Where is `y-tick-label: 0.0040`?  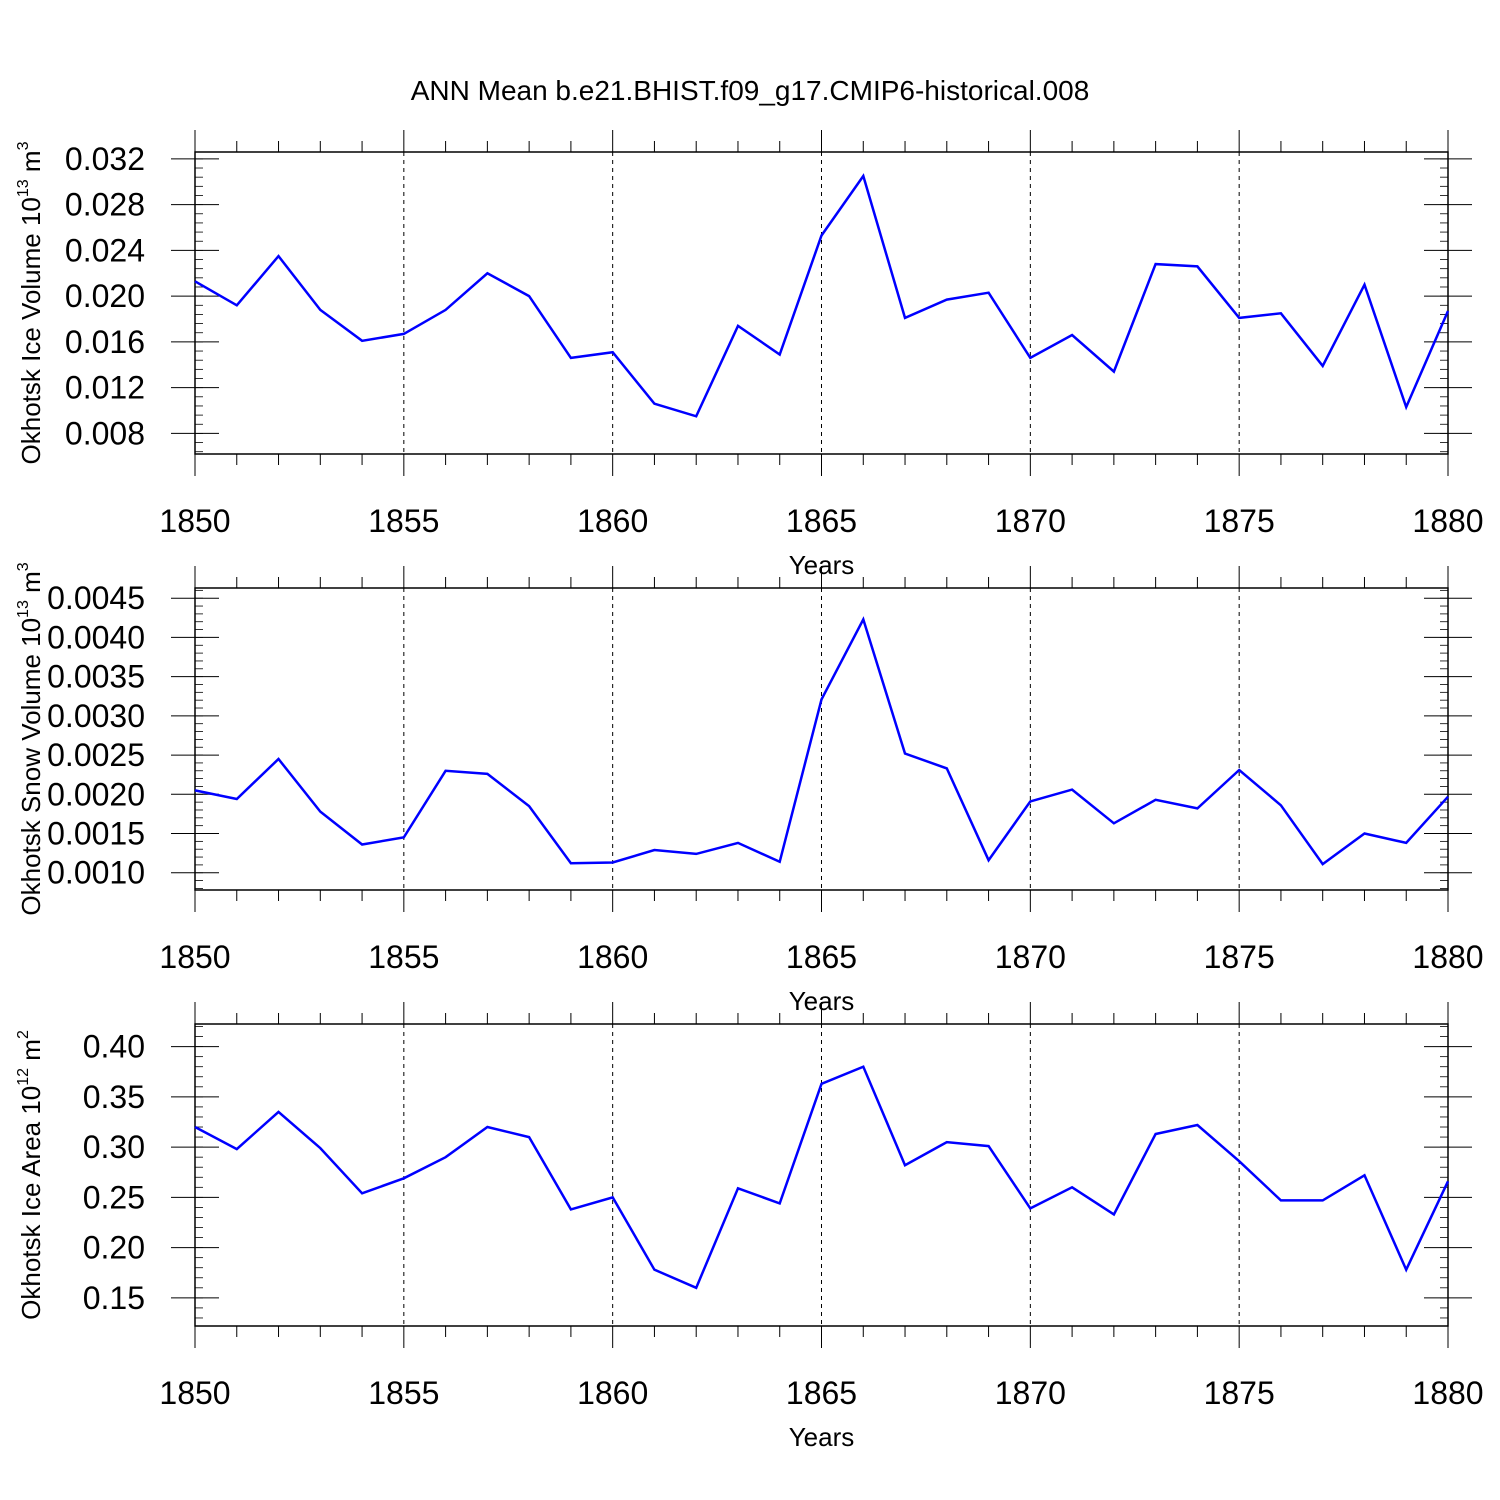
y-tick-label: 0.0040 is located at coordinates (96, 637).